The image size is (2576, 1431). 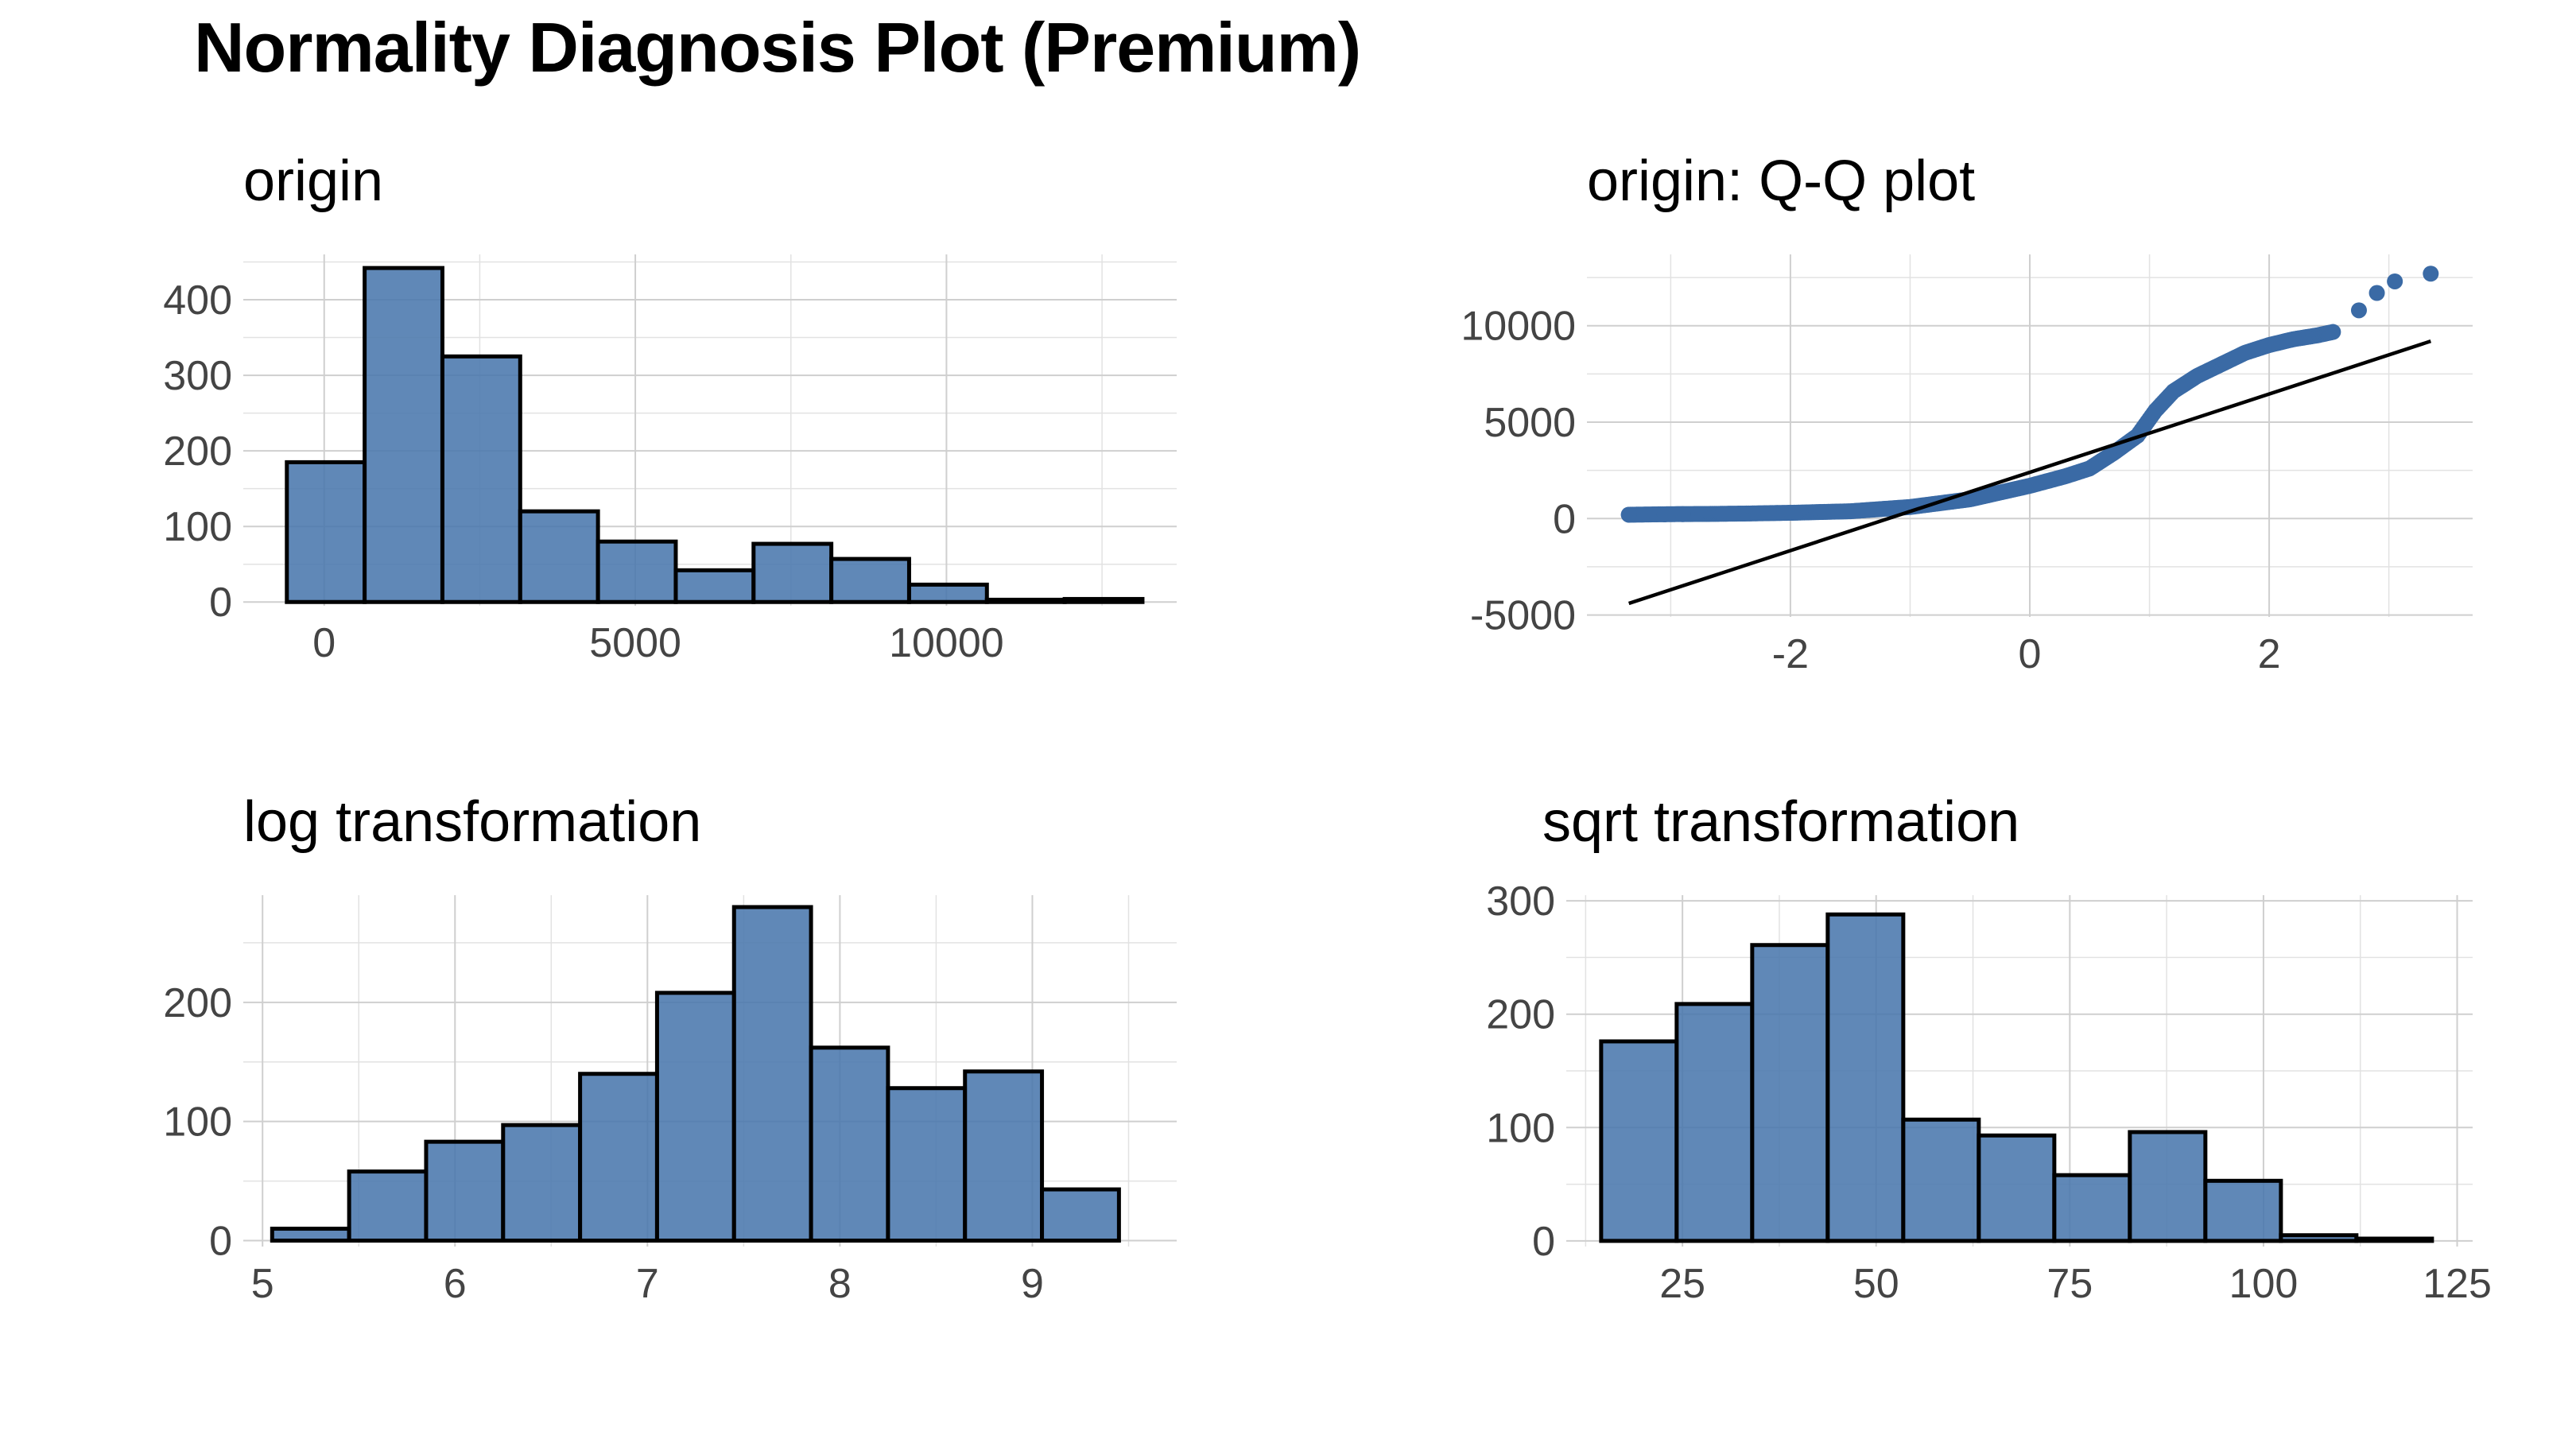 What do you see at coordinates (1989, 1092) in the screenshot?
I see `sqrt-histogram: 25 50 75 100 125 0 100 200 300` at bounding box center [1989, 1092].